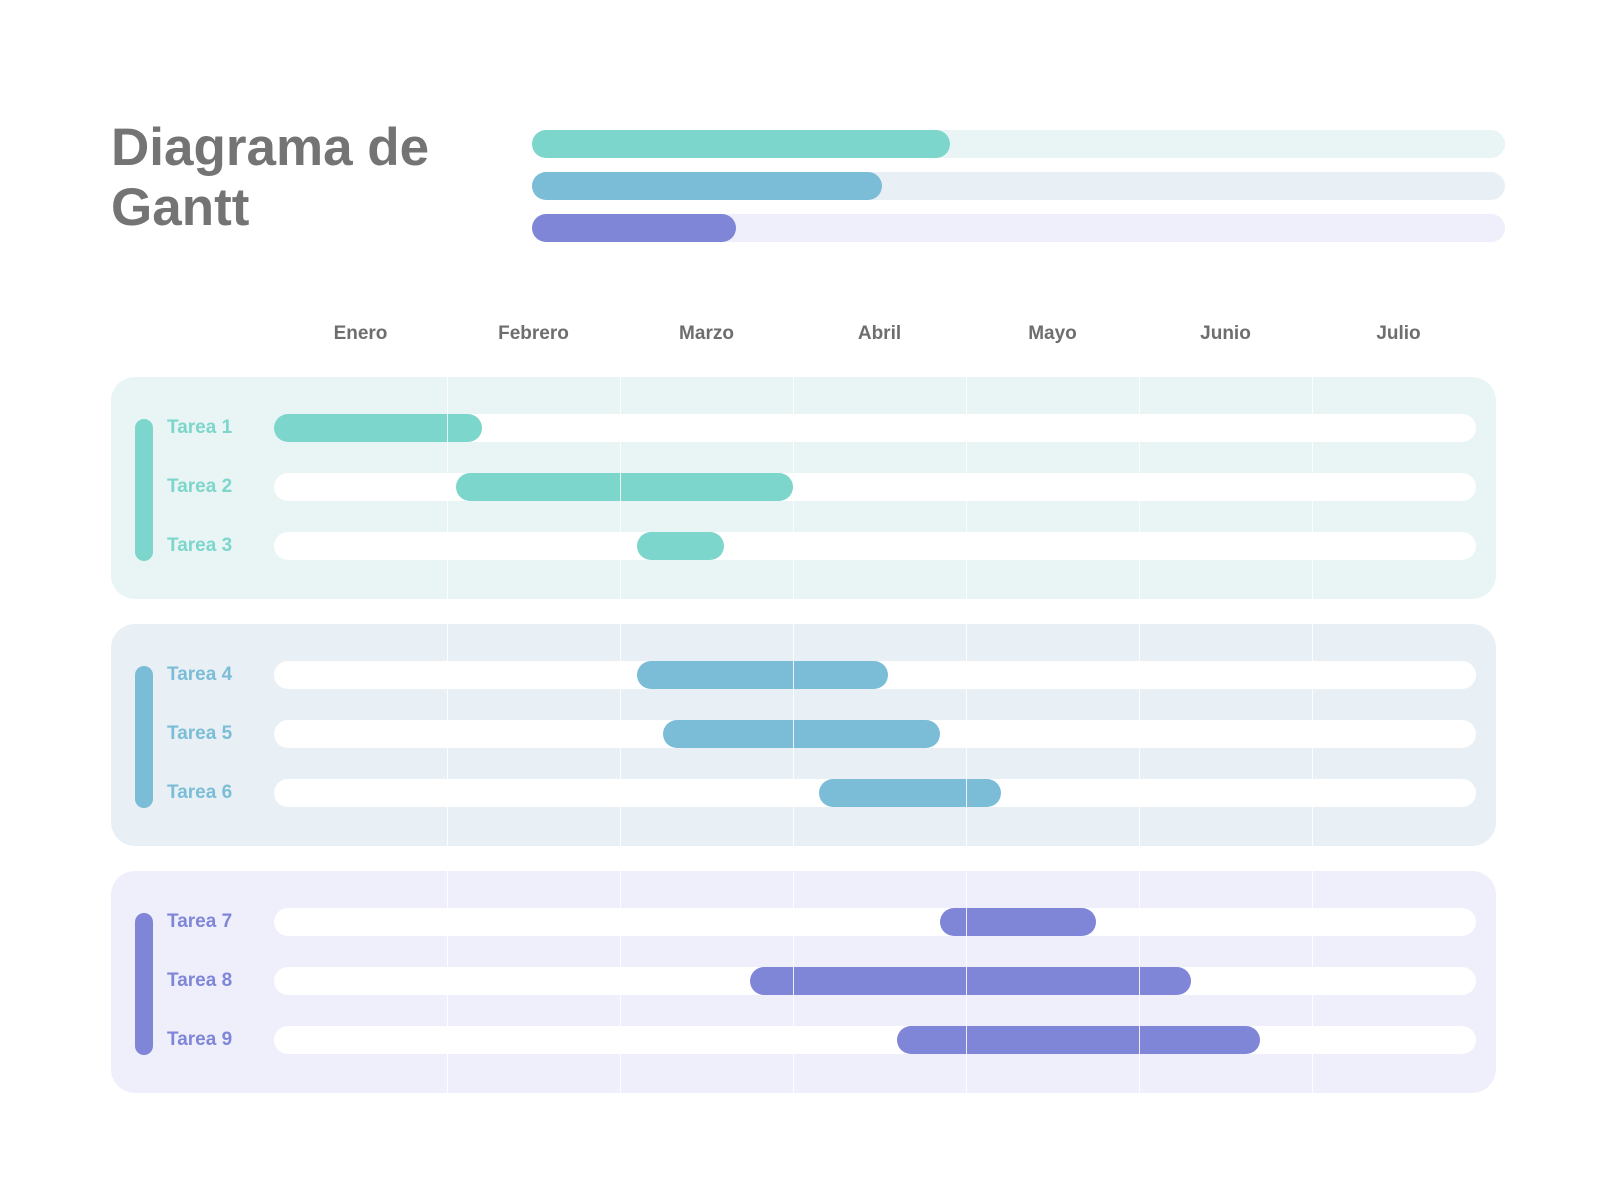 Image resolution: width=1600 pixels, height=1200 pixels. What do you see at coordinates (1398, 333) in the screenshot?
I see `month-label: Julio` at bounding box center [1398, 333].